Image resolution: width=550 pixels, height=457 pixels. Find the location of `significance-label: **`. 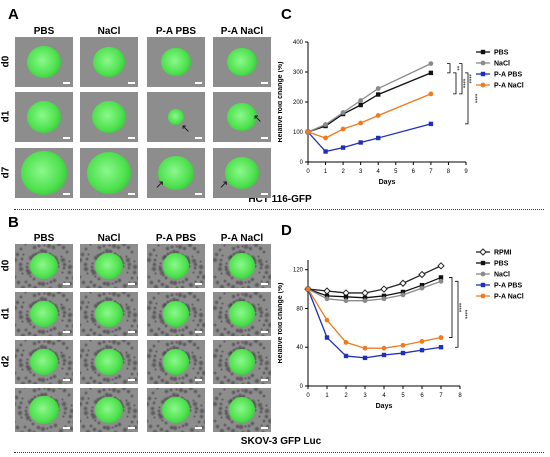

significance-label: ** is located at coordinates (456, 68).